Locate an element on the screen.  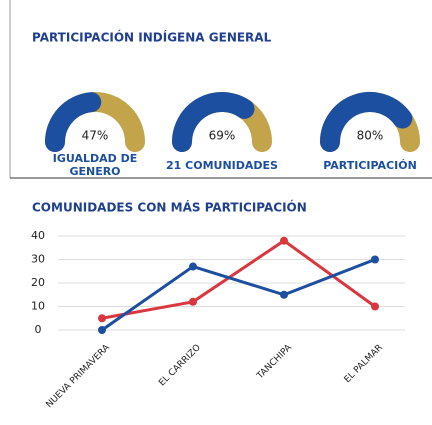
y-tick-label: 20 is located at coordinates (38, 282).